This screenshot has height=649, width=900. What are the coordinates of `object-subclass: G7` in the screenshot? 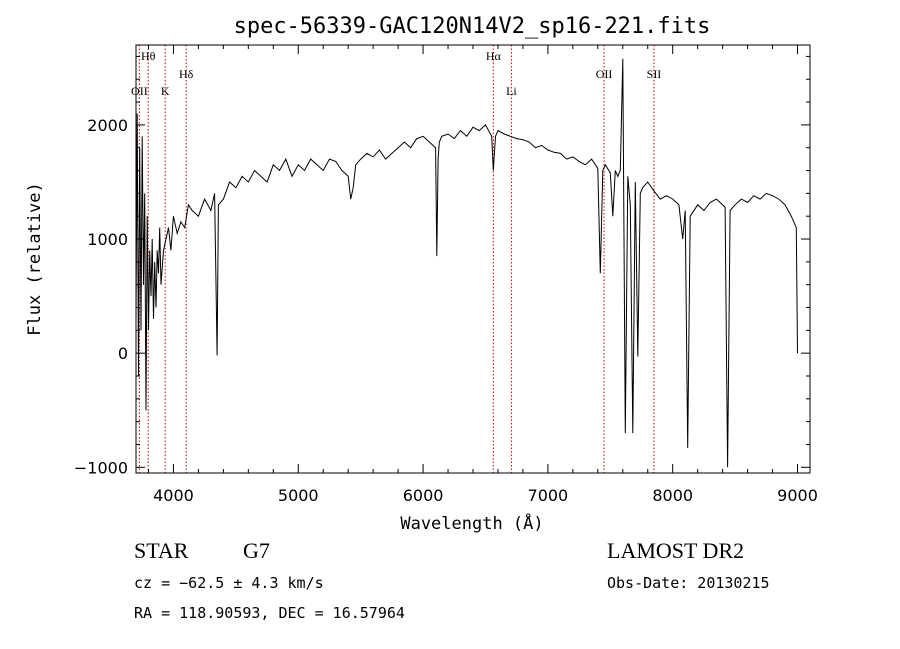 It's located at (256, 550).